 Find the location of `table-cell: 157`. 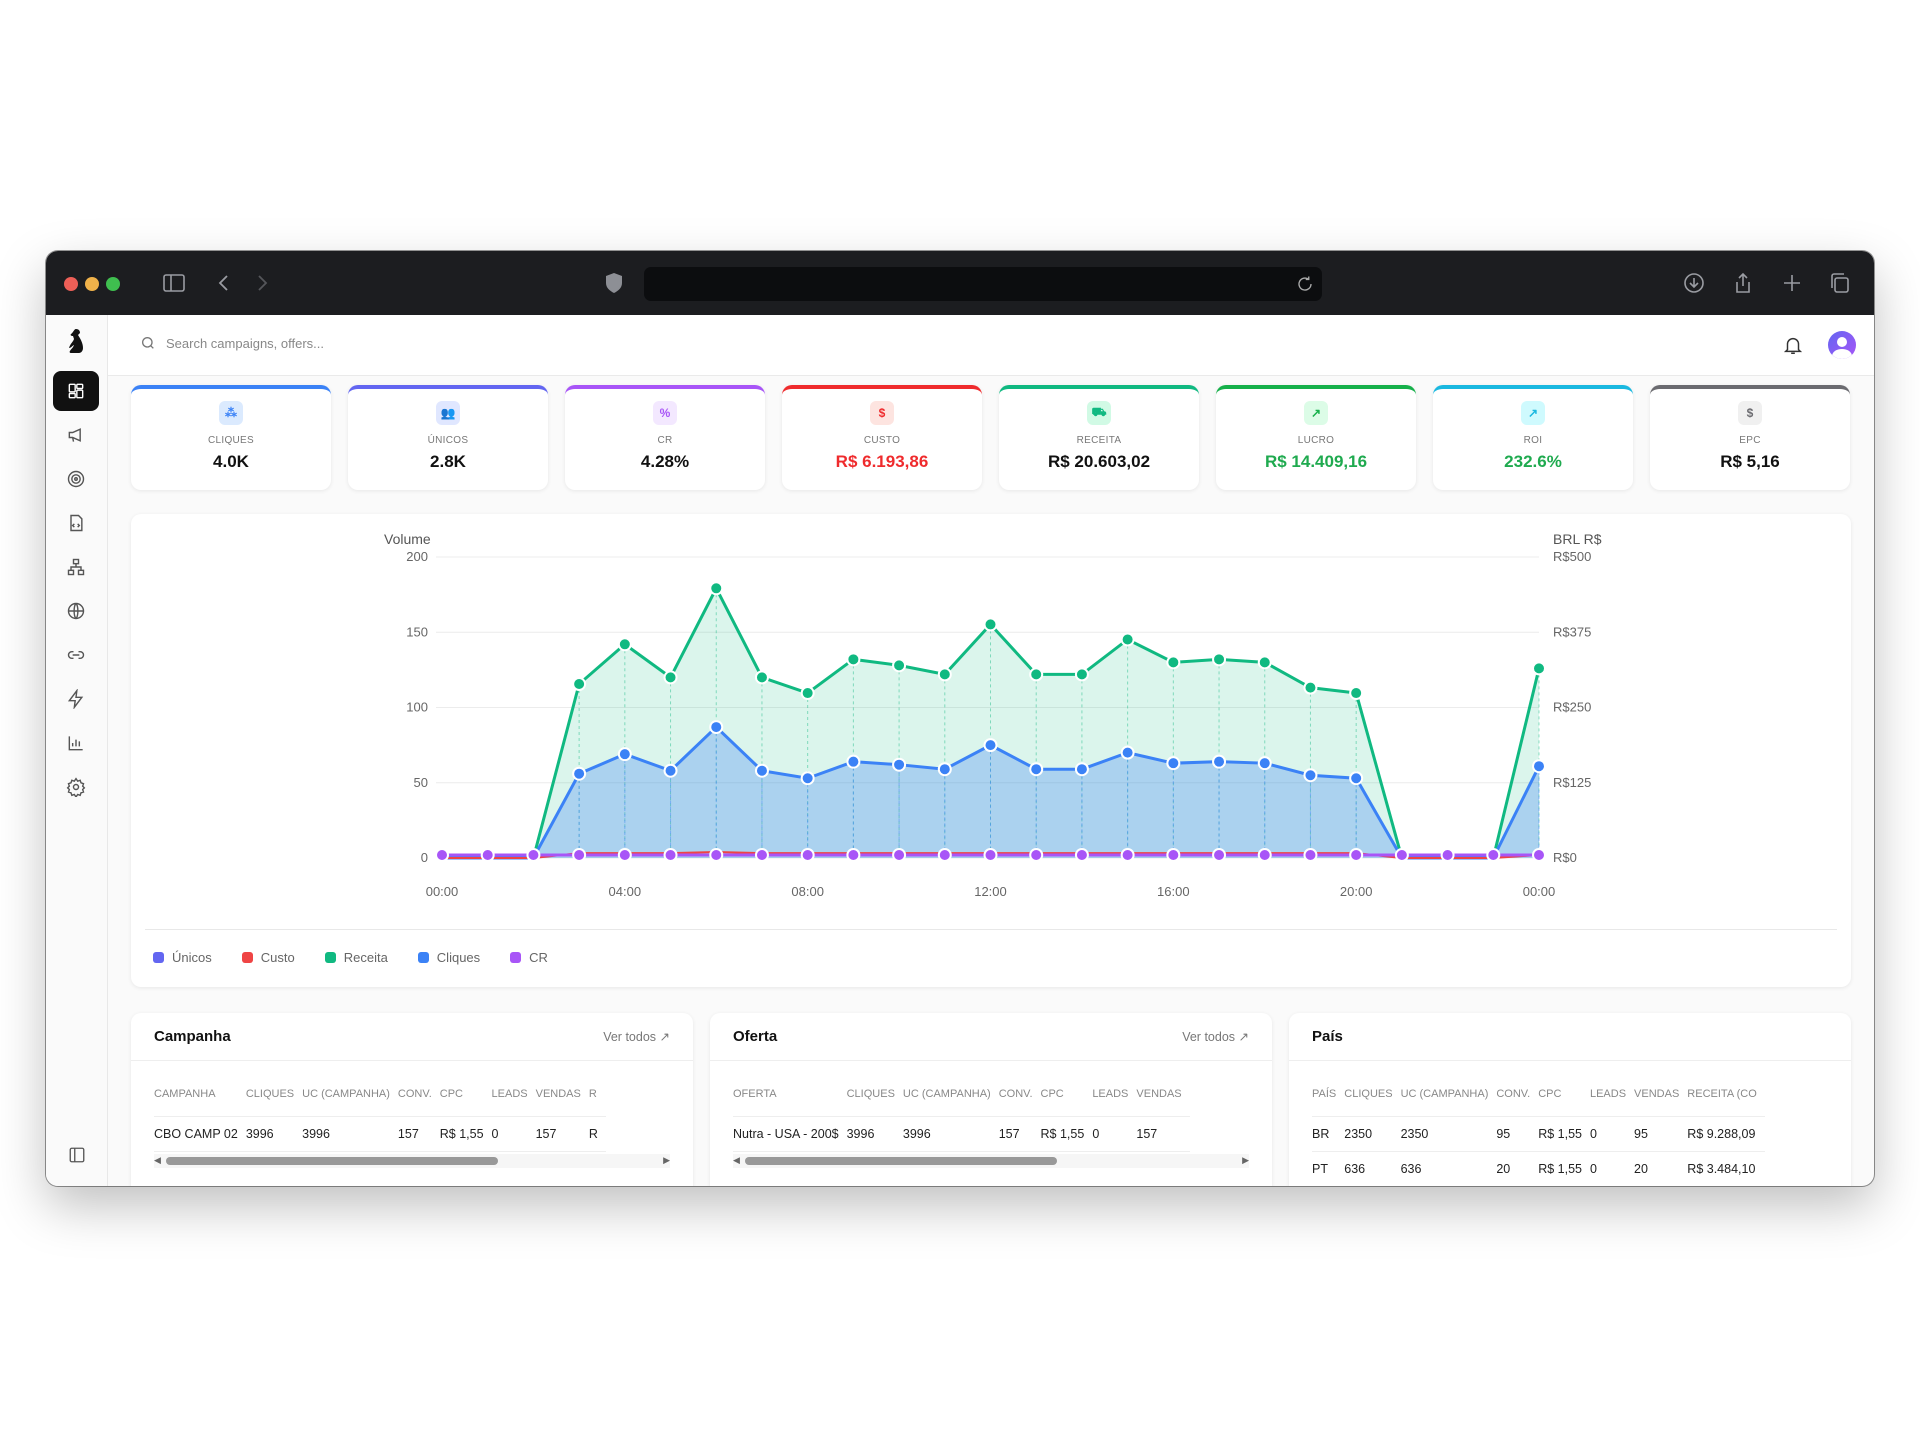

table-cell: 157 is located at coordinates (1019, 1134).